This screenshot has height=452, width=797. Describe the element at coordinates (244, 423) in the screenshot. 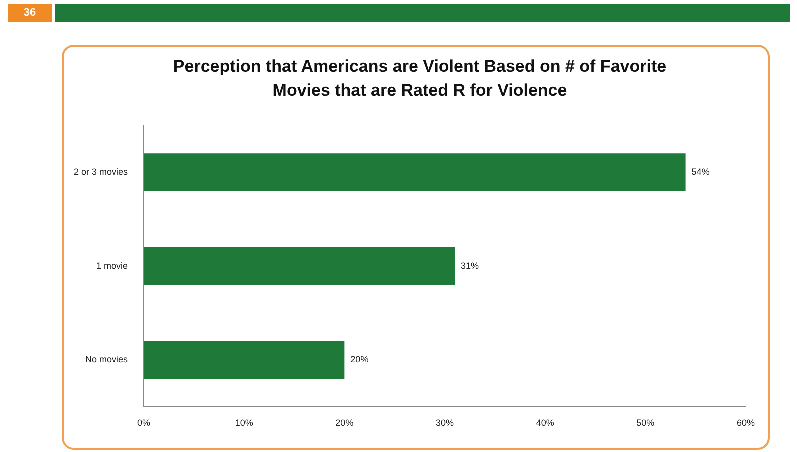

I see `x-tick-label: 10%` at that location.